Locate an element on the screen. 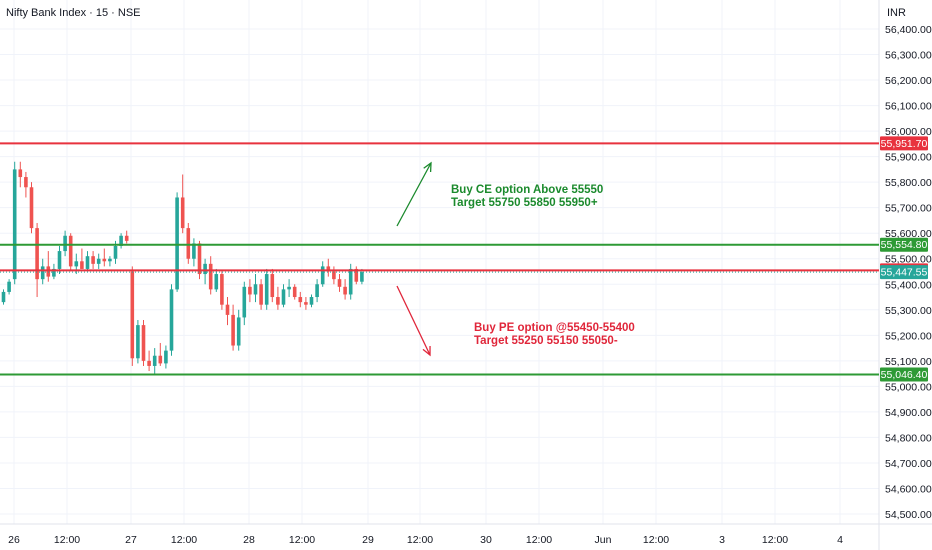 The height and width of the screenshot is (550, 932). y-tick-label: 55,400.00 is located at coordinates (908, 285).